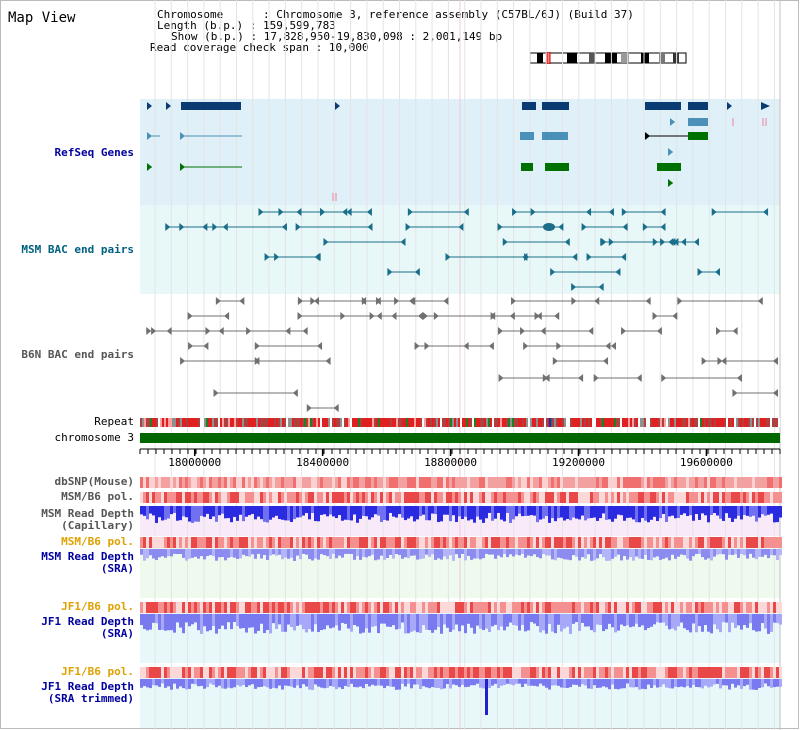 The image size is (800, 730). I want to click on axis-tick-label: 18400000, so click(322, 462).